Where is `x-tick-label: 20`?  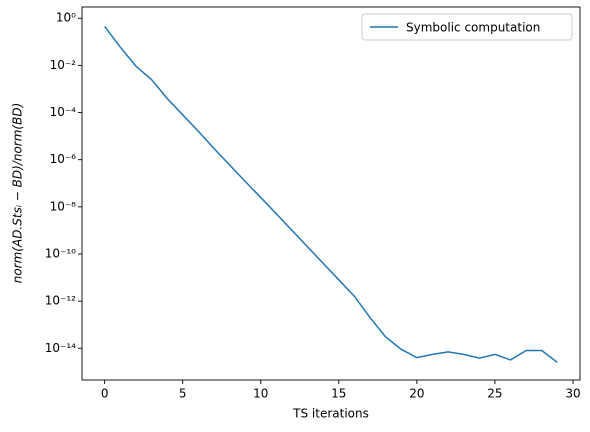
x-tick-label: 20 is located at coordinates (416, 394).